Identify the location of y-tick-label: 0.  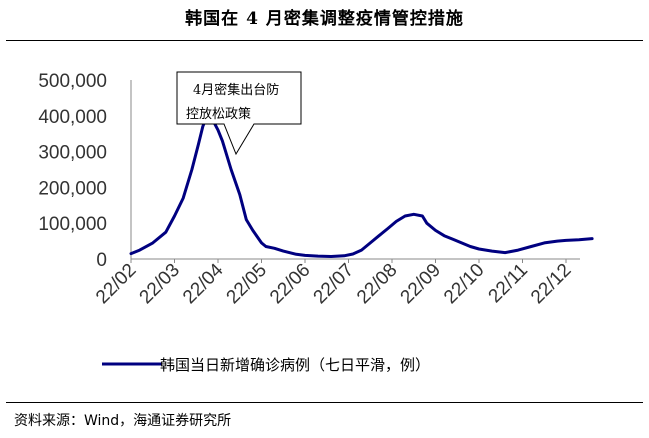
(101, 260).